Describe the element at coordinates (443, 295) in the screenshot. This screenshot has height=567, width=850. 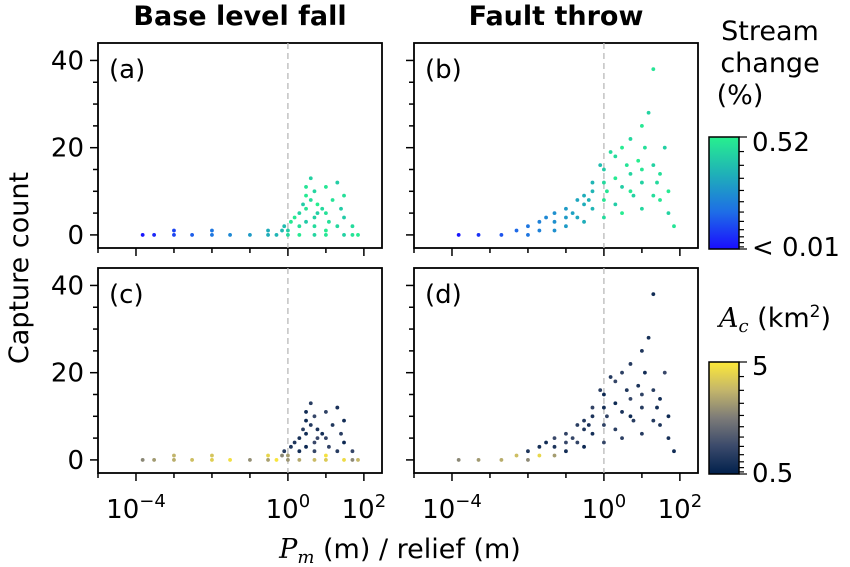
I see `panel-label: (d)` at that location.